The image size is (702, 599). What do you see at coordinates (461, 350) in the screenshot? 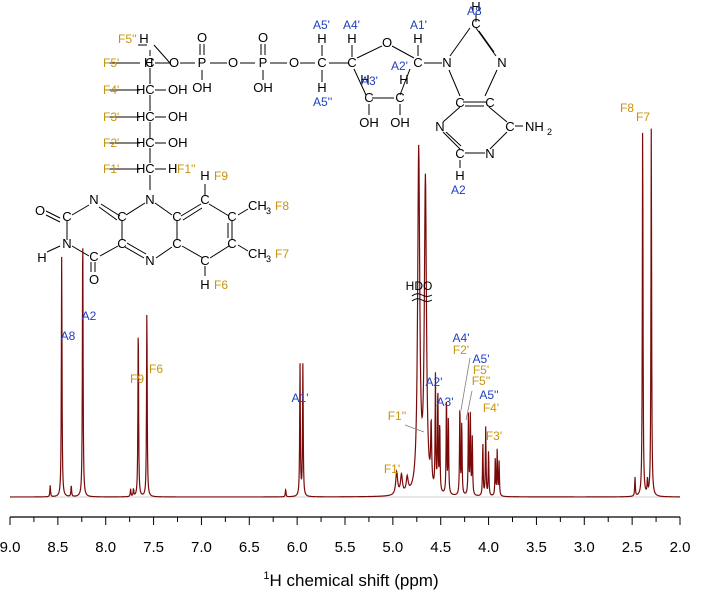
I see `peak-label-f2p: F2'` at bounding box center [461, 350].